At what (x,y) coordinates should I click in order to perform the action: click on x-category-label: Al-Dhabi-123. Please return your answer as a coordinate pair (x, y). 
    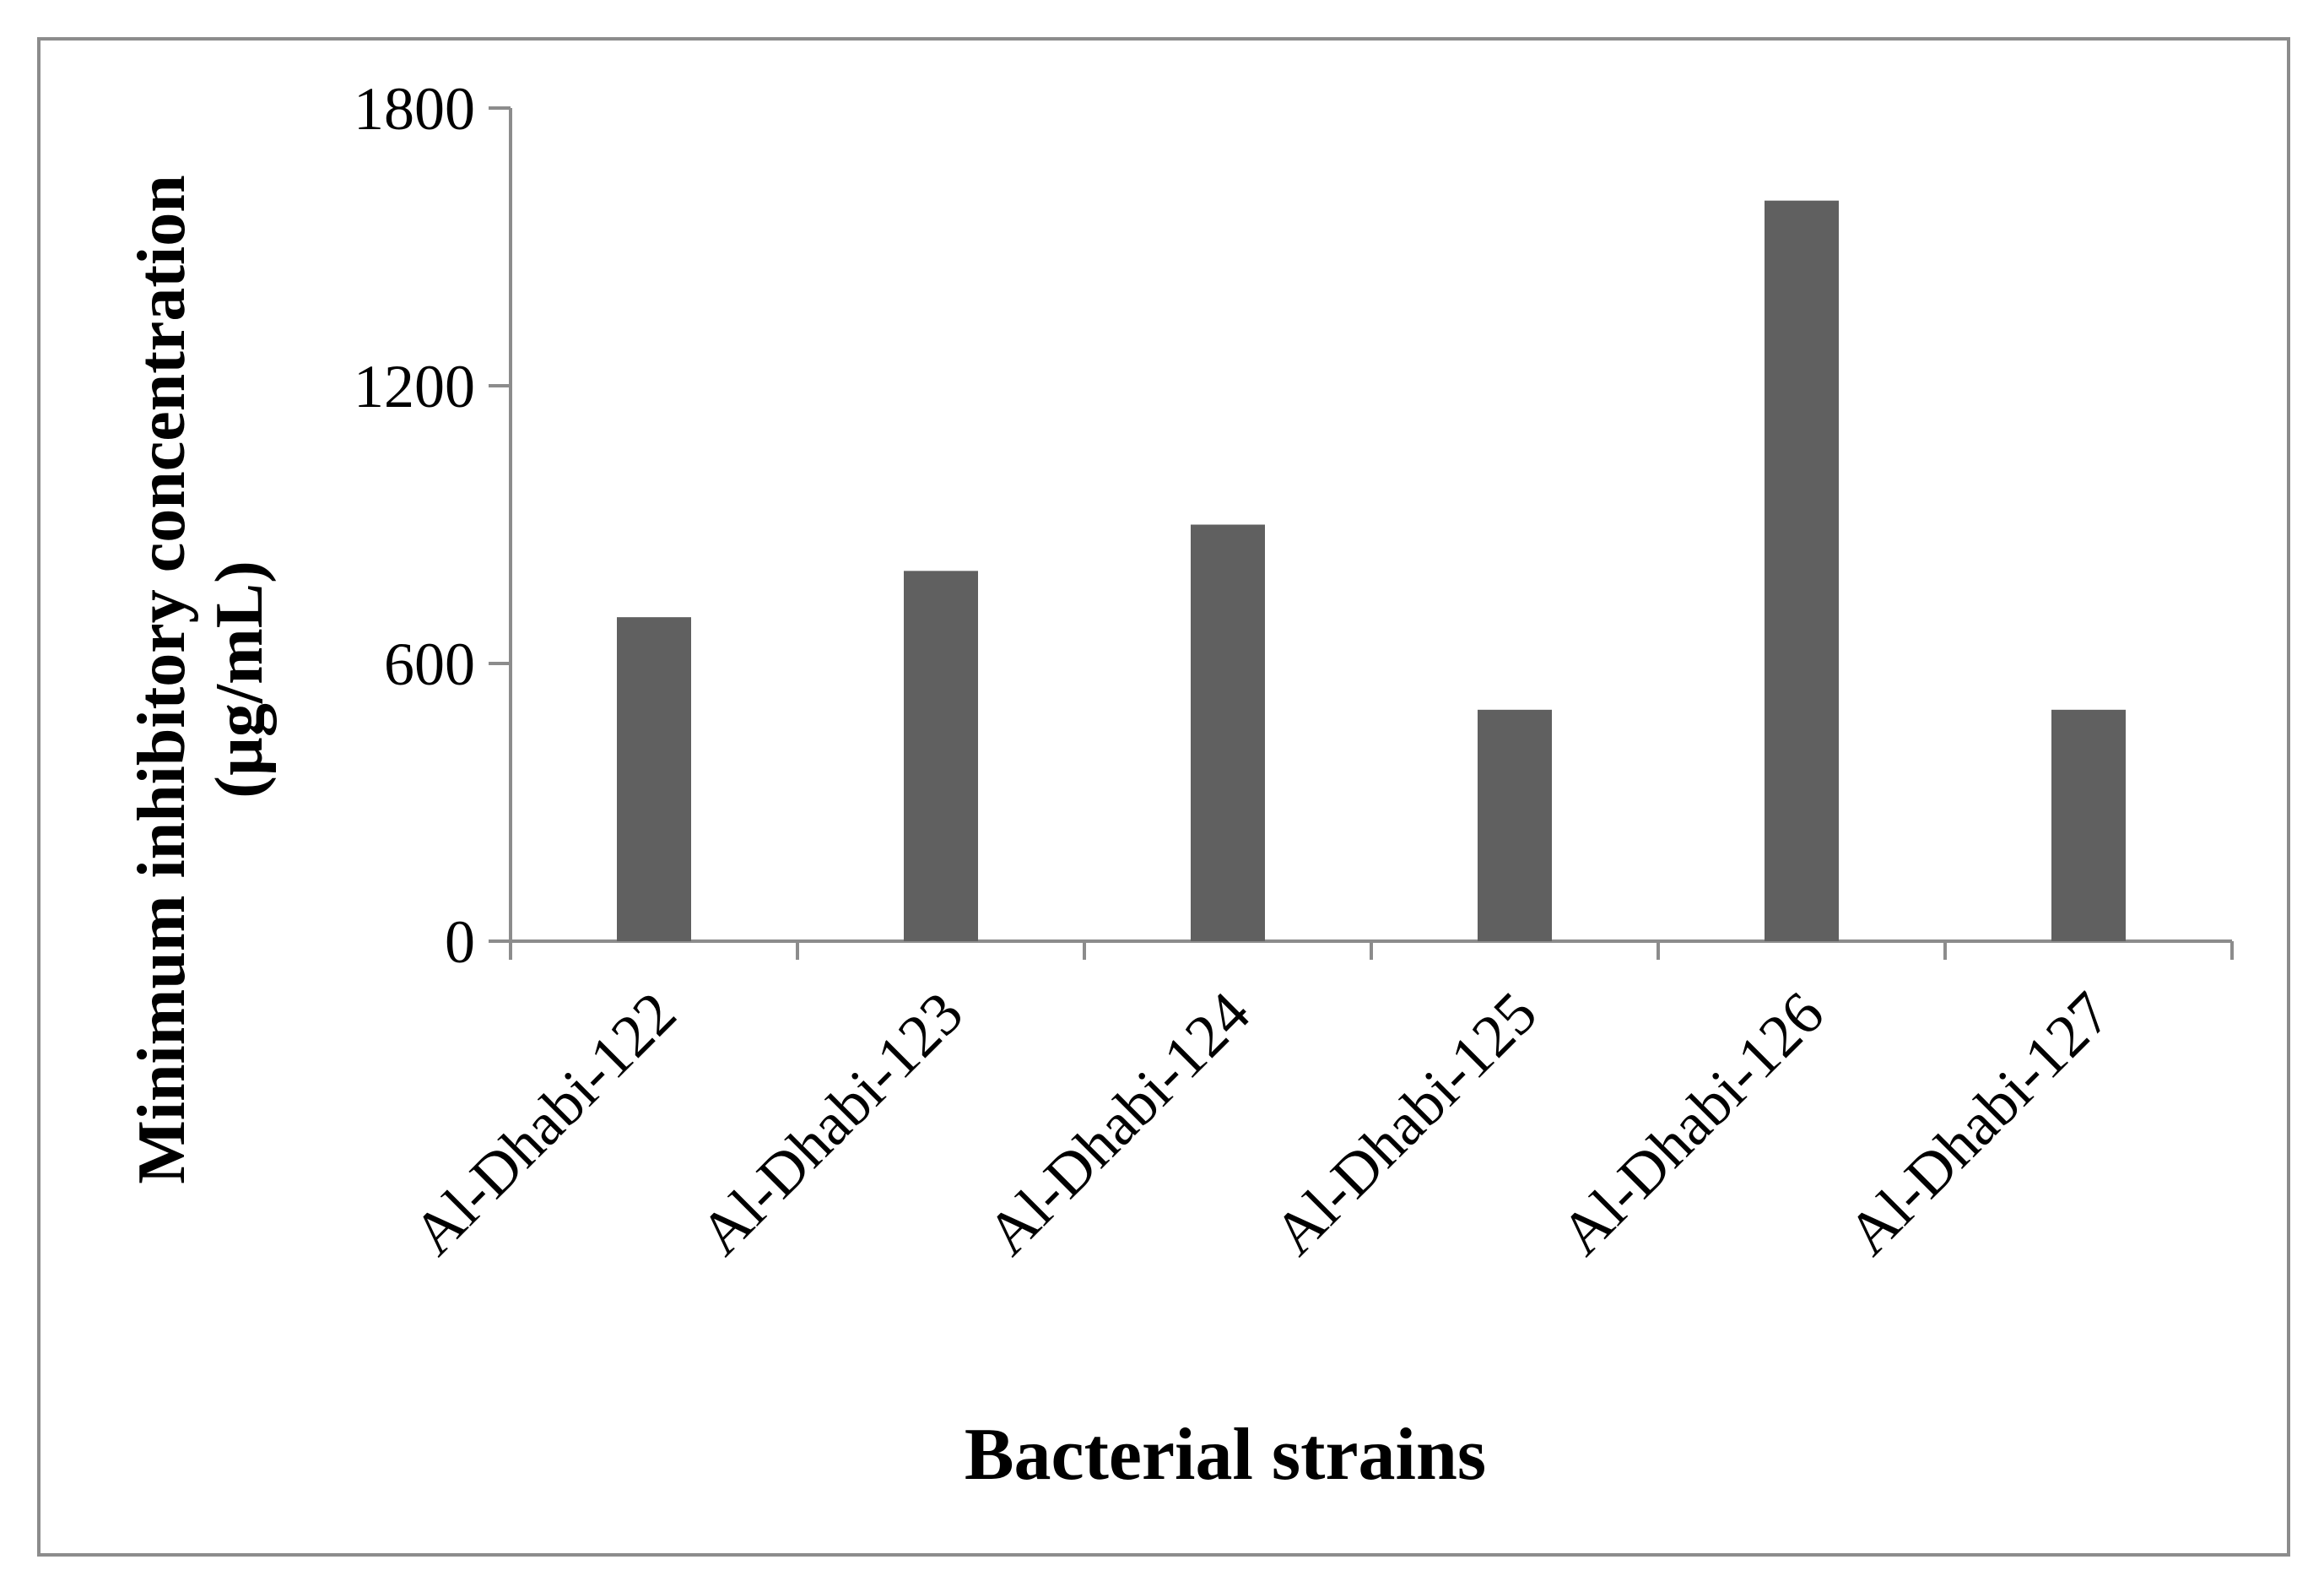
    Looking at the image, I should click on (831, 1123).